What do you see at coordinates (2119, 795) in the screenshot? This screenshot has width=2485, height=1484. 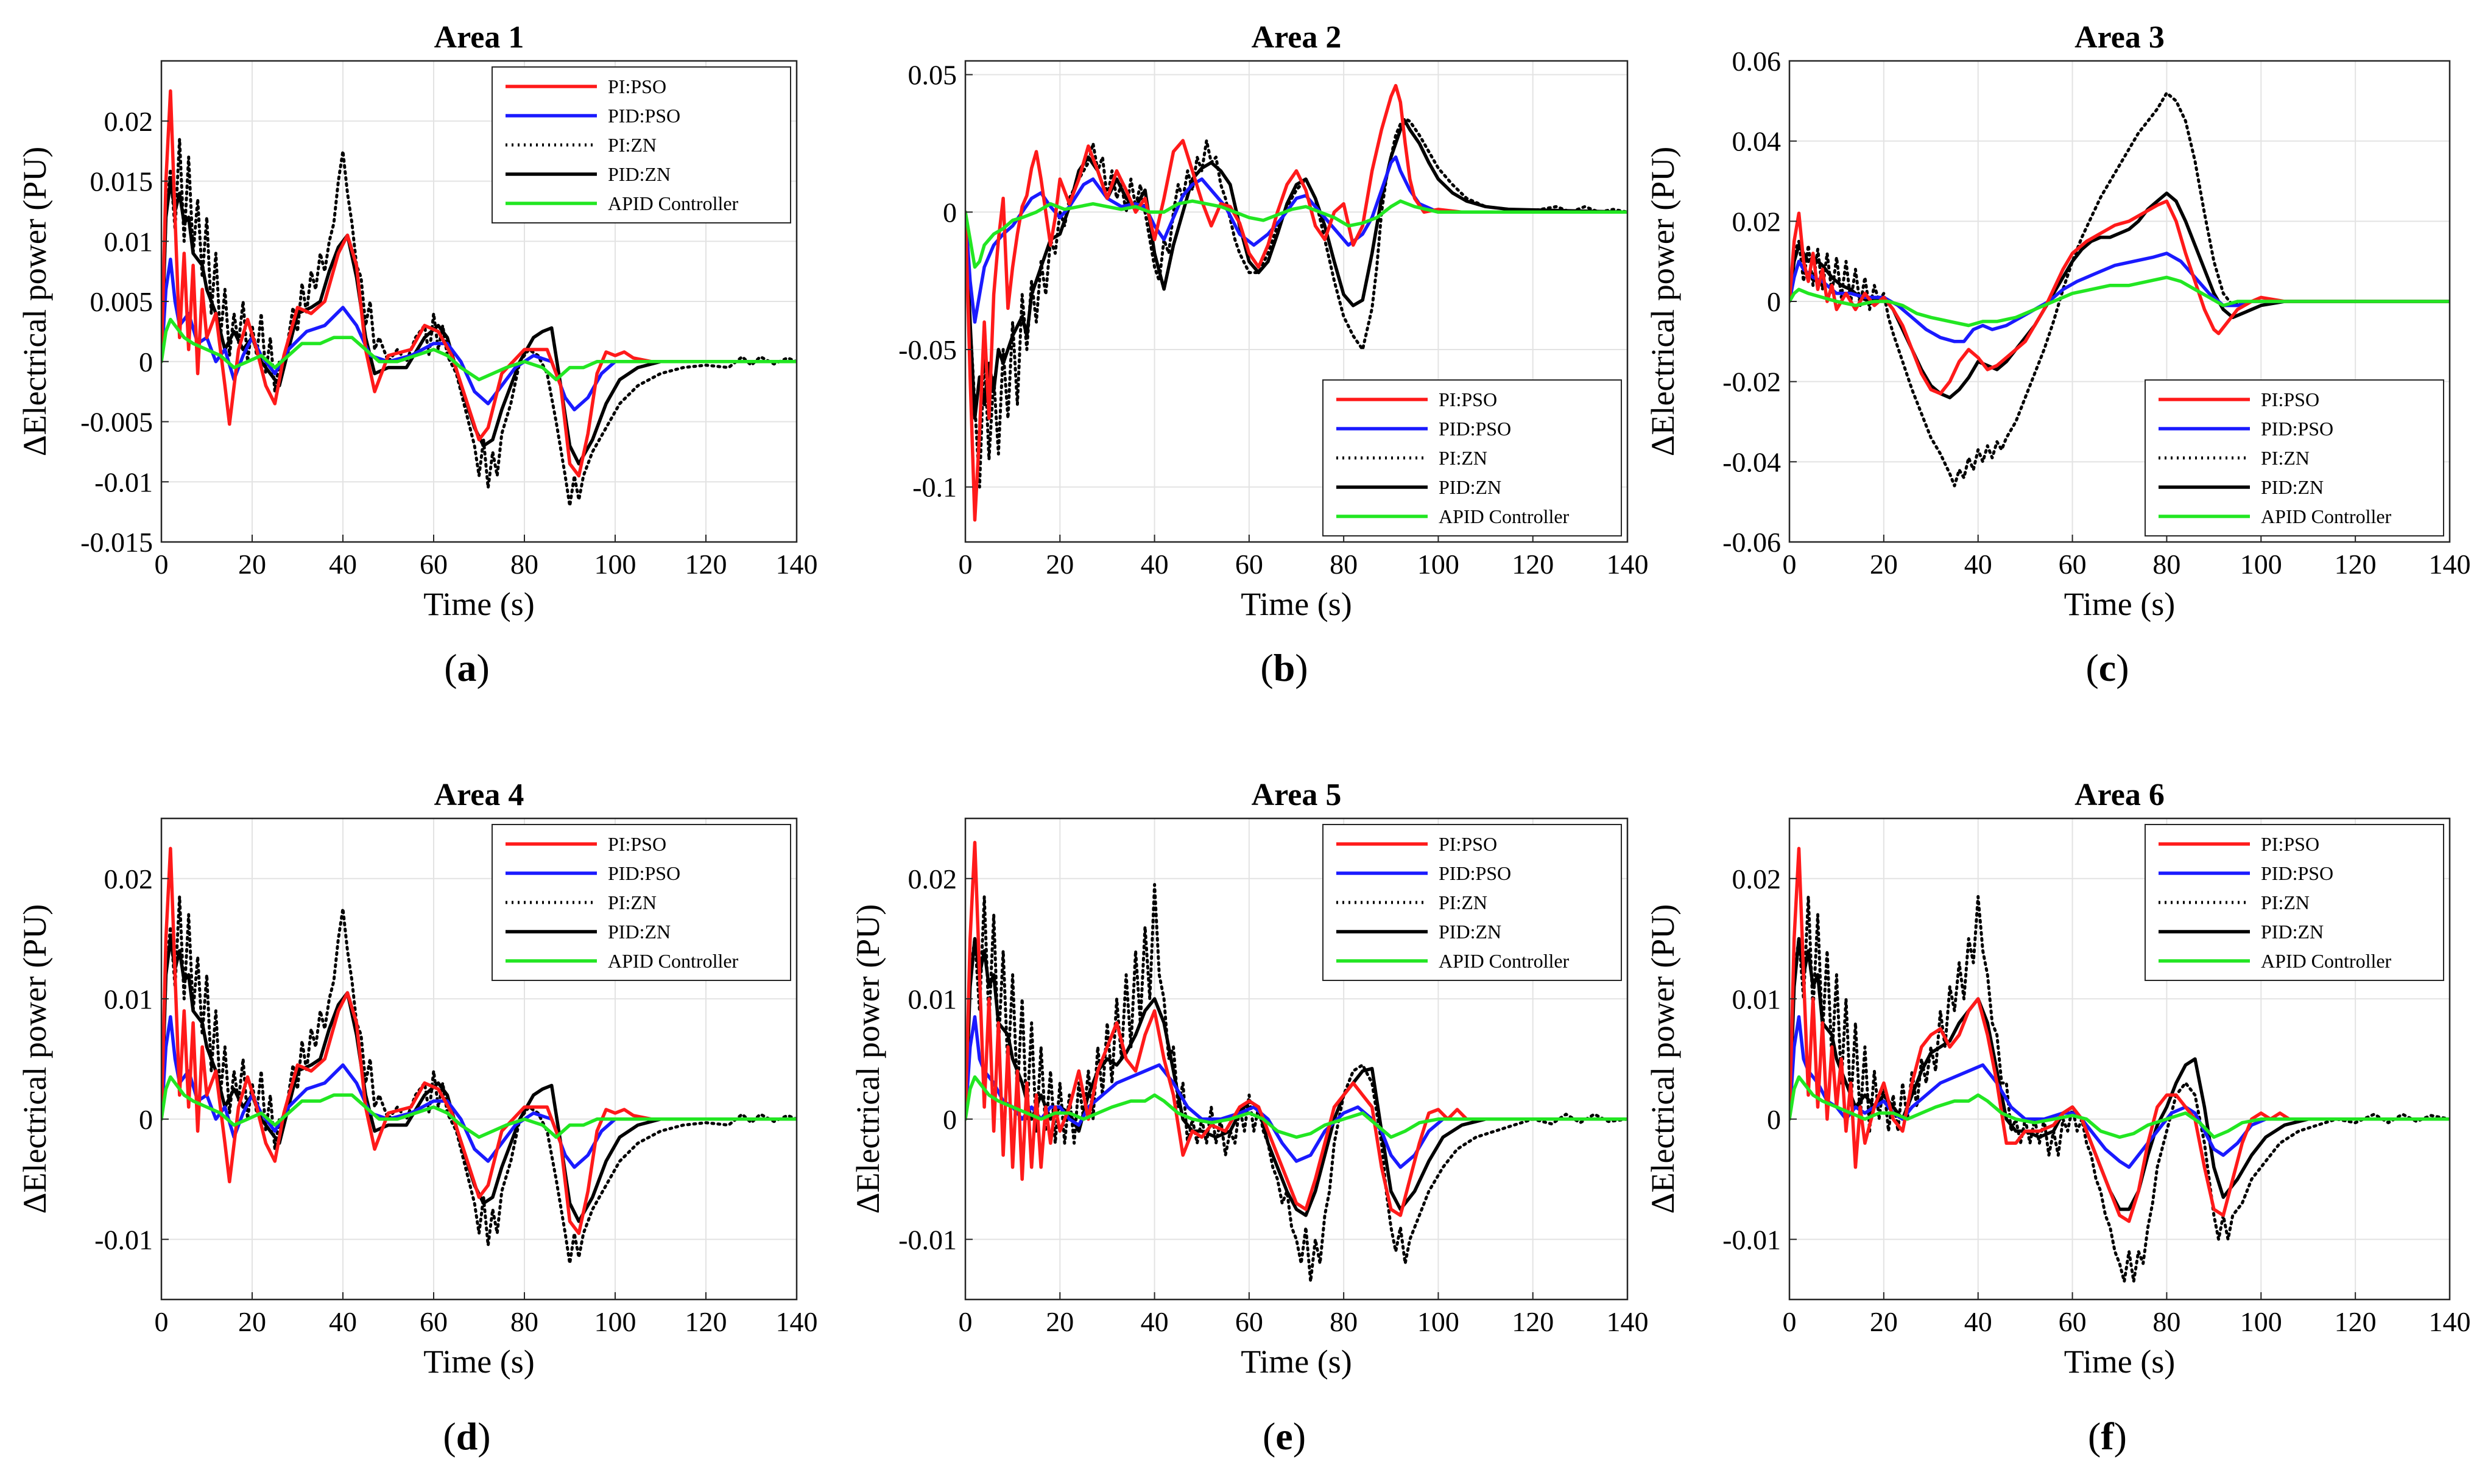 I see `chart-title: Area 6` at bounding box center [2119, 795].